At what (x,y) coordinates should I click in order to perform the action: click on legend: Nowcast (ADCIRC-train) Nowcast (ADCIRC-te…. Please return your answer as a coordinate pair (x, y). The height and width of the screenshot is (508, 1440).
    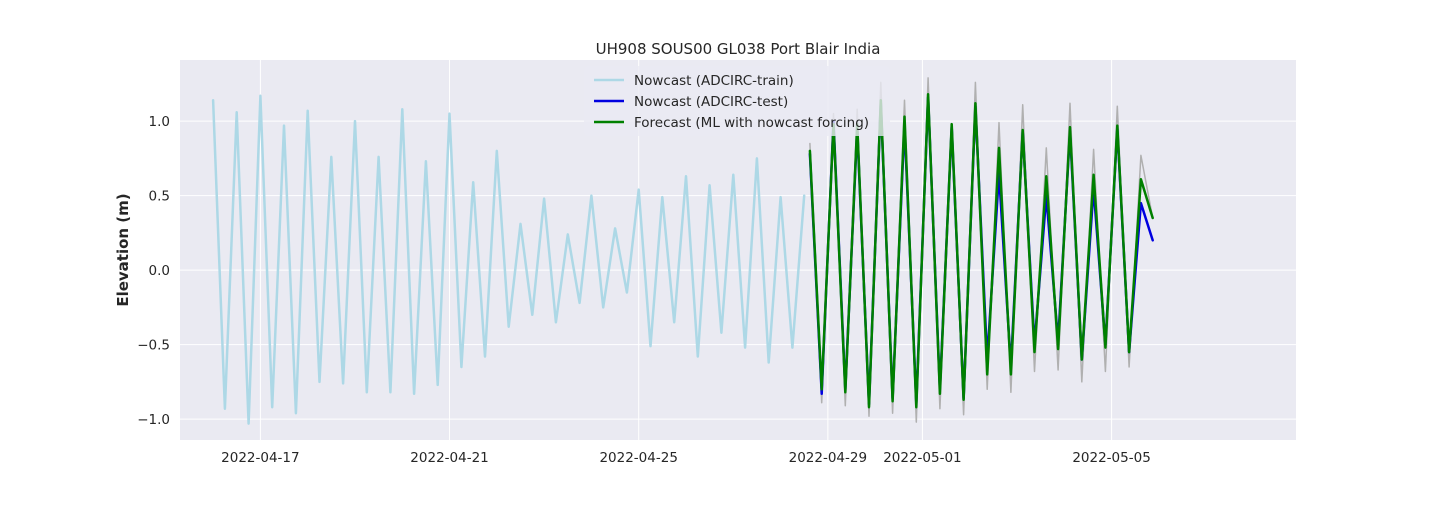
    Looking at the image, I should click on (737, 101).